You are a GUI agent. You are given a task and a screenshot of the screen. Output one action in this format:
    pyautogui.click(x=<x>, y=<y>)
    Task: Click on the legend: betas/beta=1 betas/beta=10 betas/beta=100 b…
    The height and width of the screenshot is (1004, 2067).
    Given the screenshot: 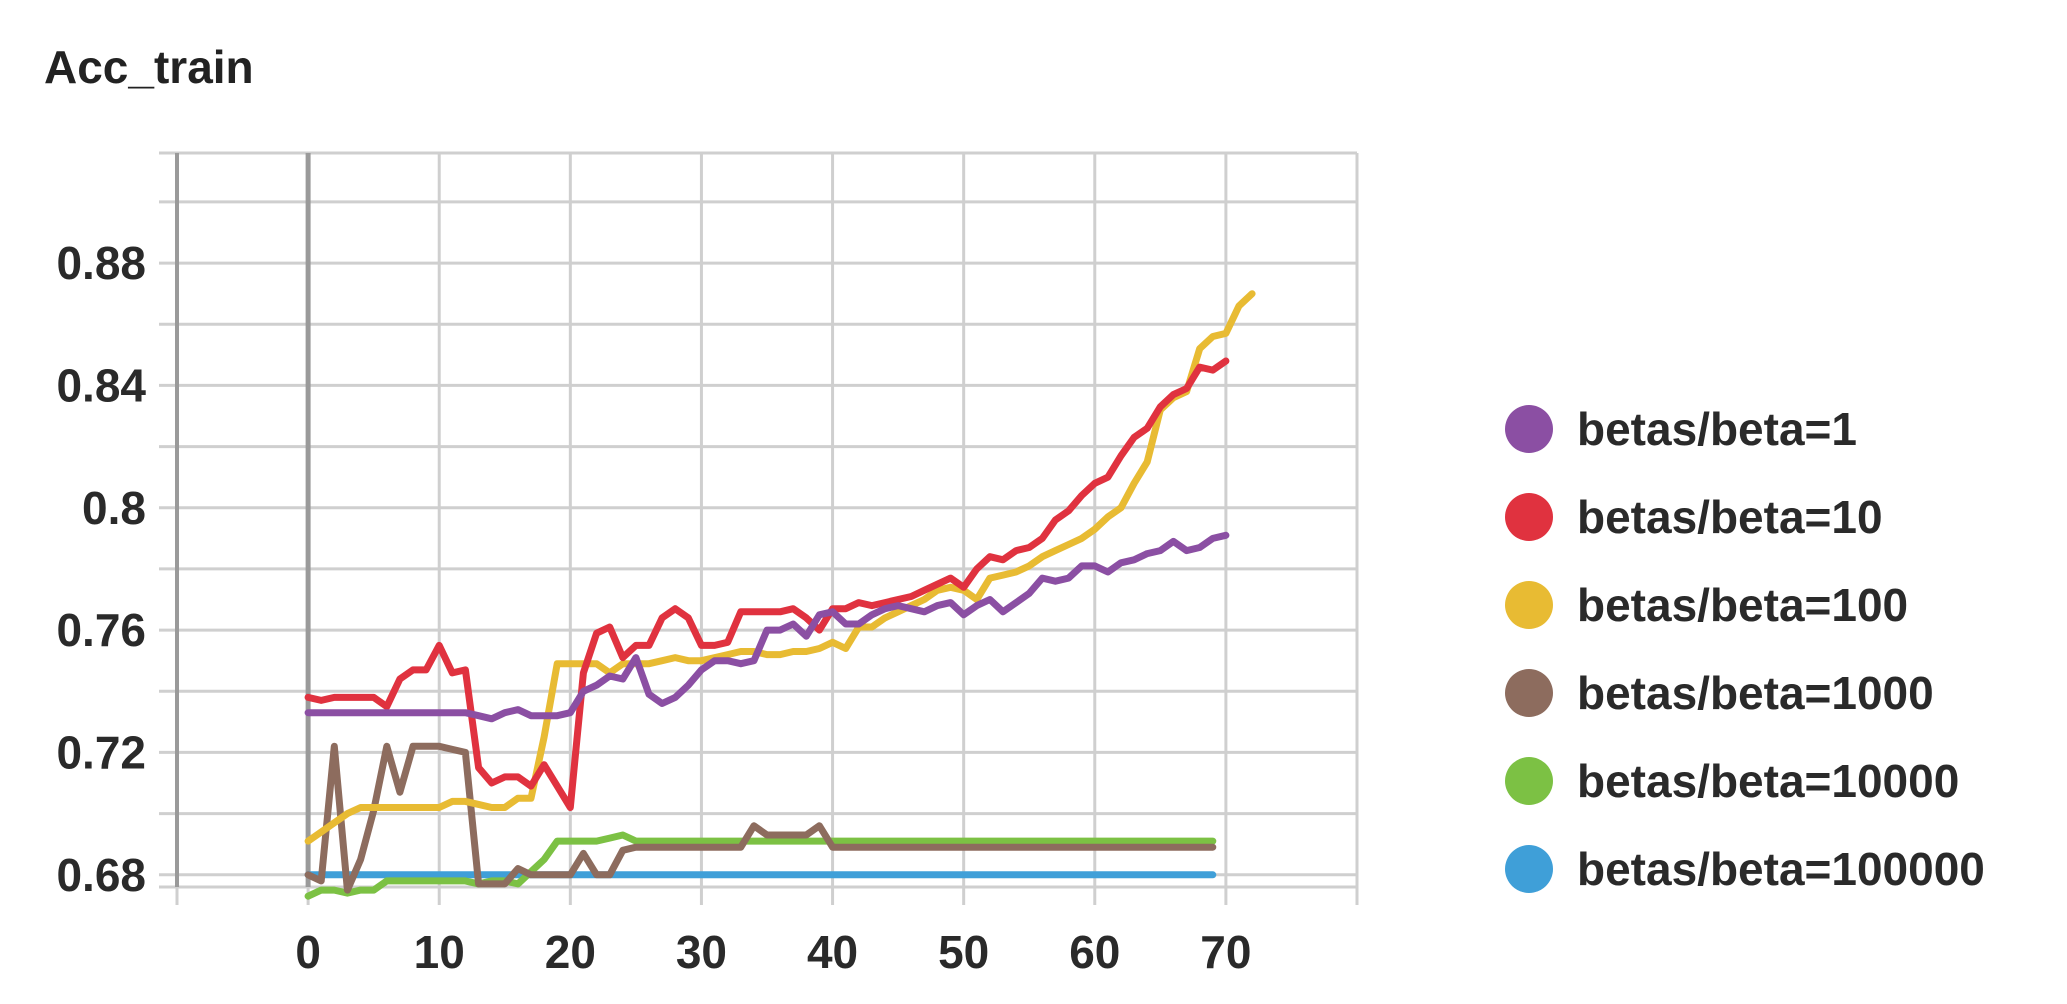 What is the action you would take?
    pyautogui.click(x=1745, y=649)
    